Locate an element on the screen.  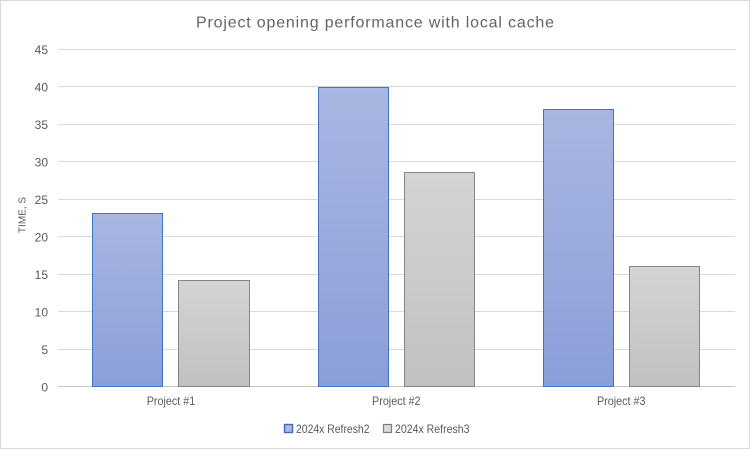
svg-text: Project #1 is located at coordinates (171, 401).